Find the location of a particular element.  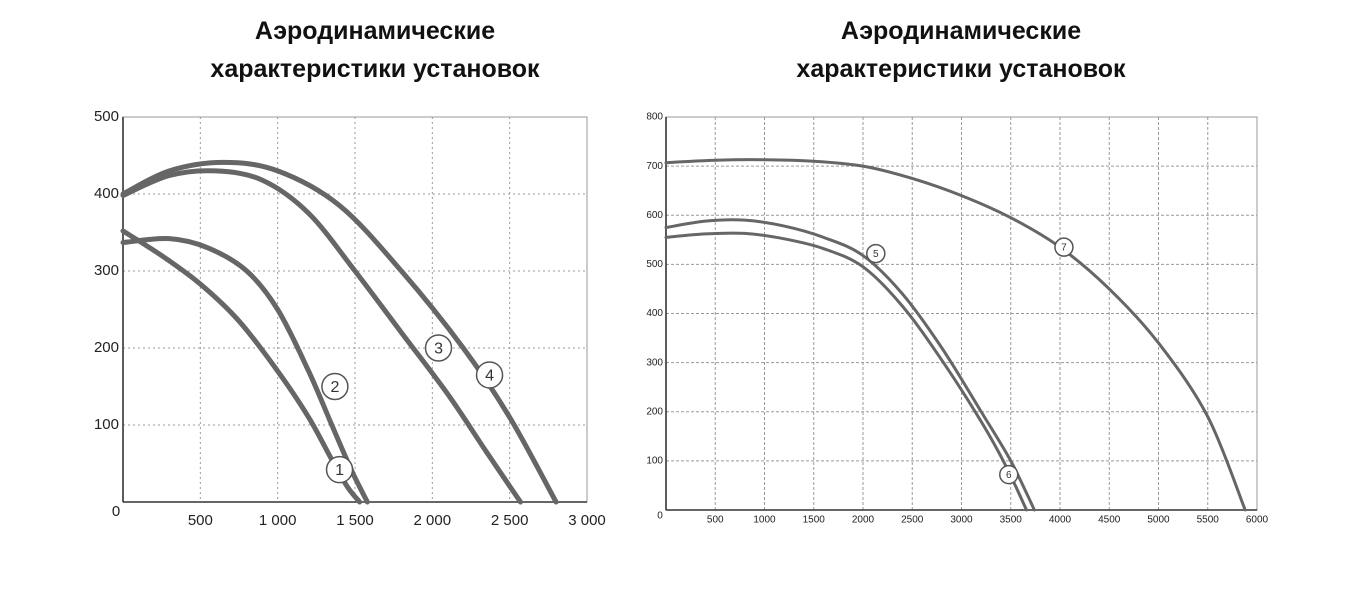

left-x-tick-label: 3 000 is located at coordinates (587, 520).